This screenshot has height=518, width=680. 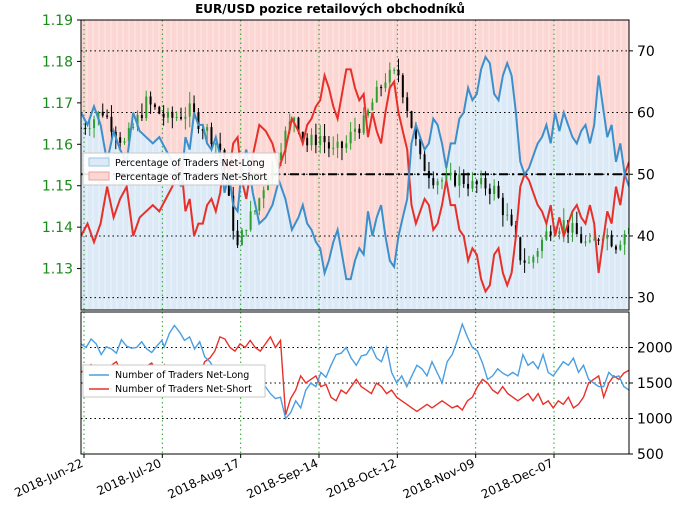 What do you see at coordinates (517, 479) in the screenshot?
I see `date-tick-label: 2018-Dec-07` at bounding box center [517, 479].